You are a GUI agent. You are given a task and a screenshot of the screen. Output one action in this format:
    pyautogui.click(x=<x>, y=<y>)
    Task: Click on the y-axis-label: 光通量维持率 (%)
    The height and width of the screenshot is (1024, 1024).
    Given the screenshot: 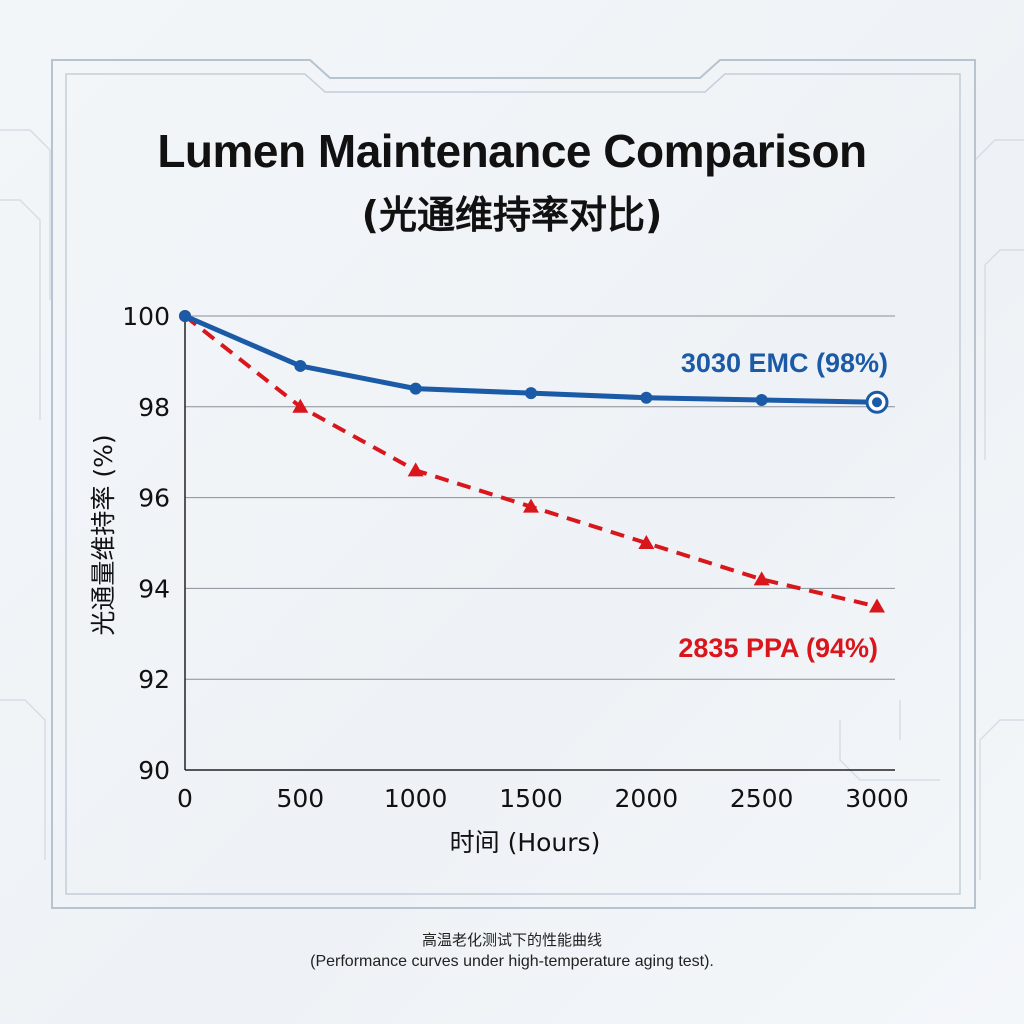 What is the action you would take?
    pyautogui.click(x=103, y=534)
    